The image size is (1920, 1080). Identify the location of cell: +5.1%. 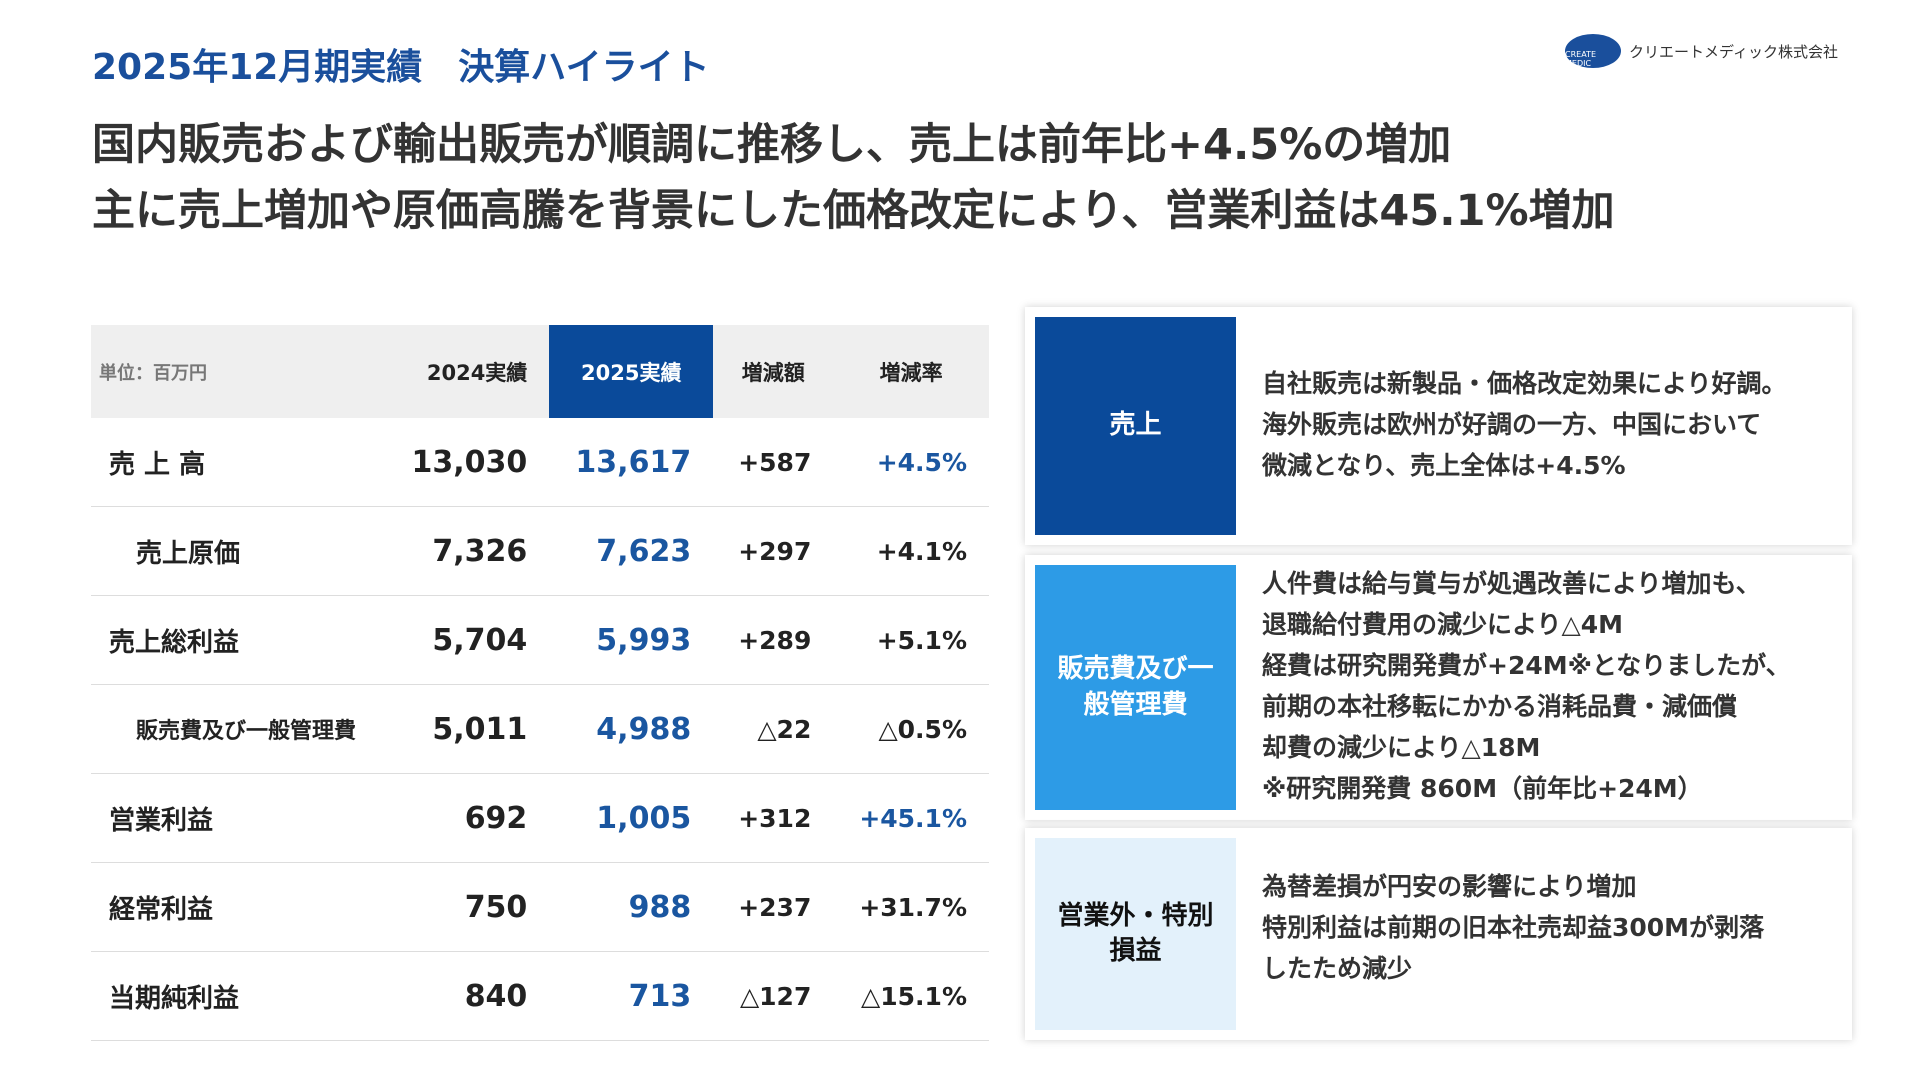
(911, 640).